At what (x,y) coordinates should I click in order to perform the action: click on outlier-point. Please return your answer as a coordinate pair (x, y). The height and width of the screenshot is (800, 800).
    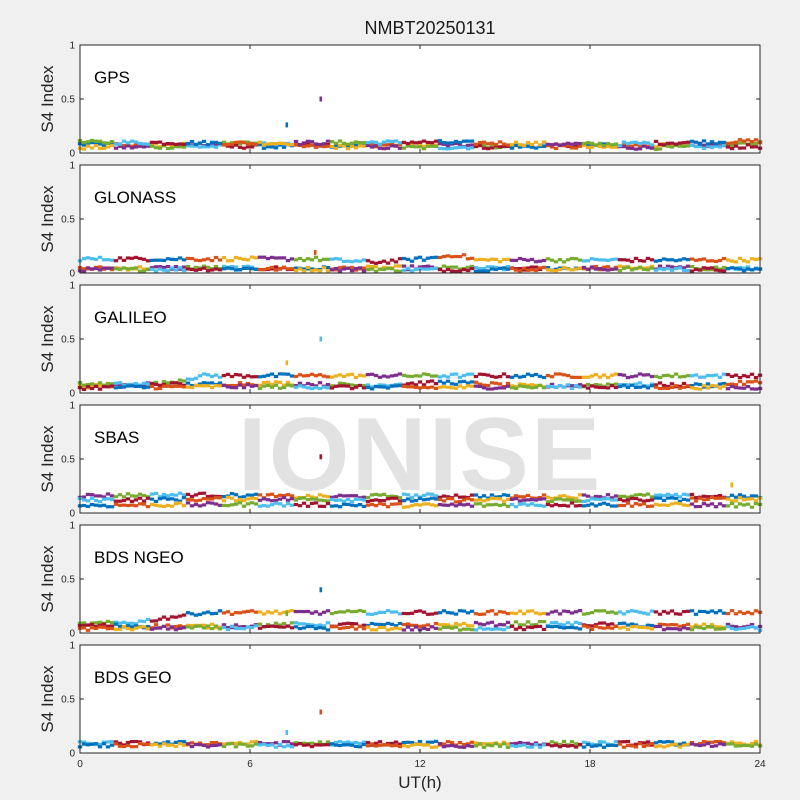
    Looking at the image, I should click on (321, 712).